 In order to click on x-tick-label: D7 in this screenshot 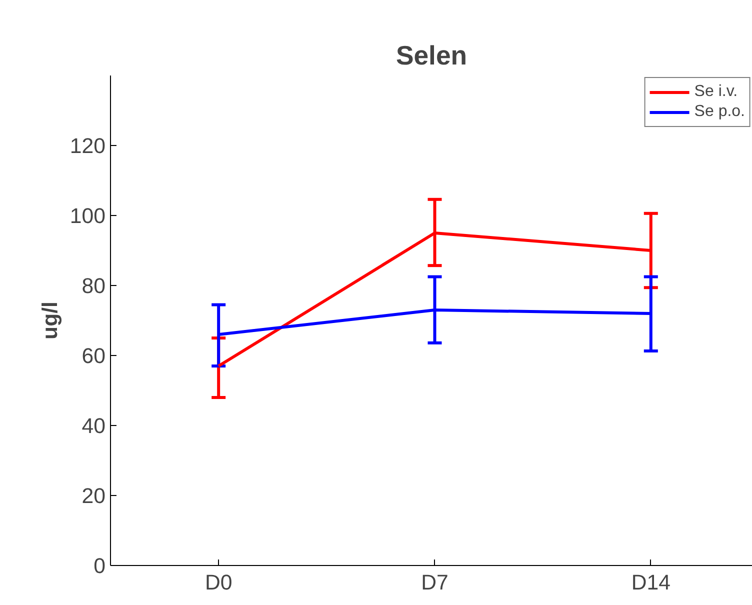, I will do `click(434, 582)`.